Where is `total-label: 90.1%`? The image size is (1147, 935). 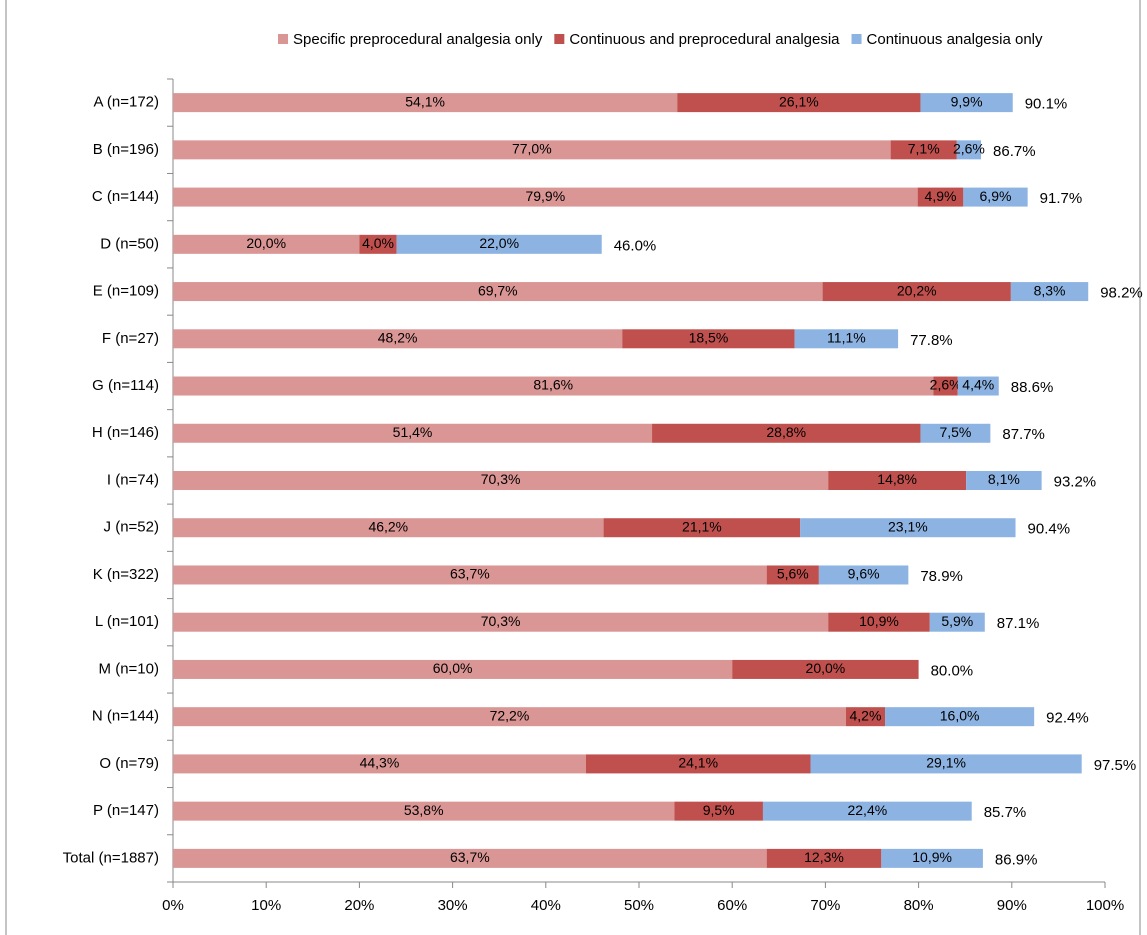 total-label: 90.1% is located at coordinates (1046, 104).